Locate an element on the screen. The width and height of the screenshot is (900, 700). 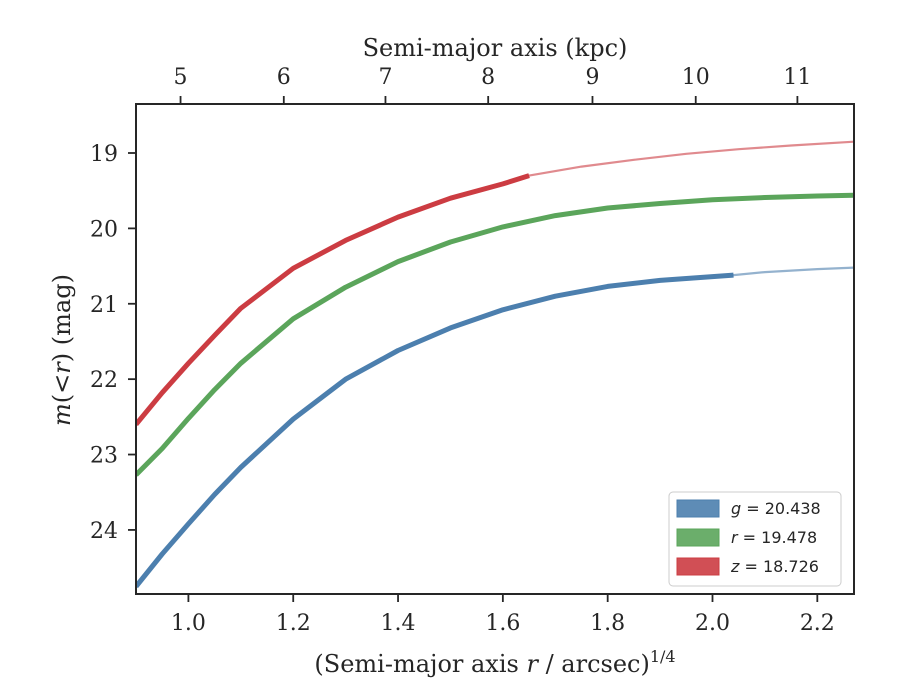
x-tick-label: 1.4 is located at coordinates (398, 623).